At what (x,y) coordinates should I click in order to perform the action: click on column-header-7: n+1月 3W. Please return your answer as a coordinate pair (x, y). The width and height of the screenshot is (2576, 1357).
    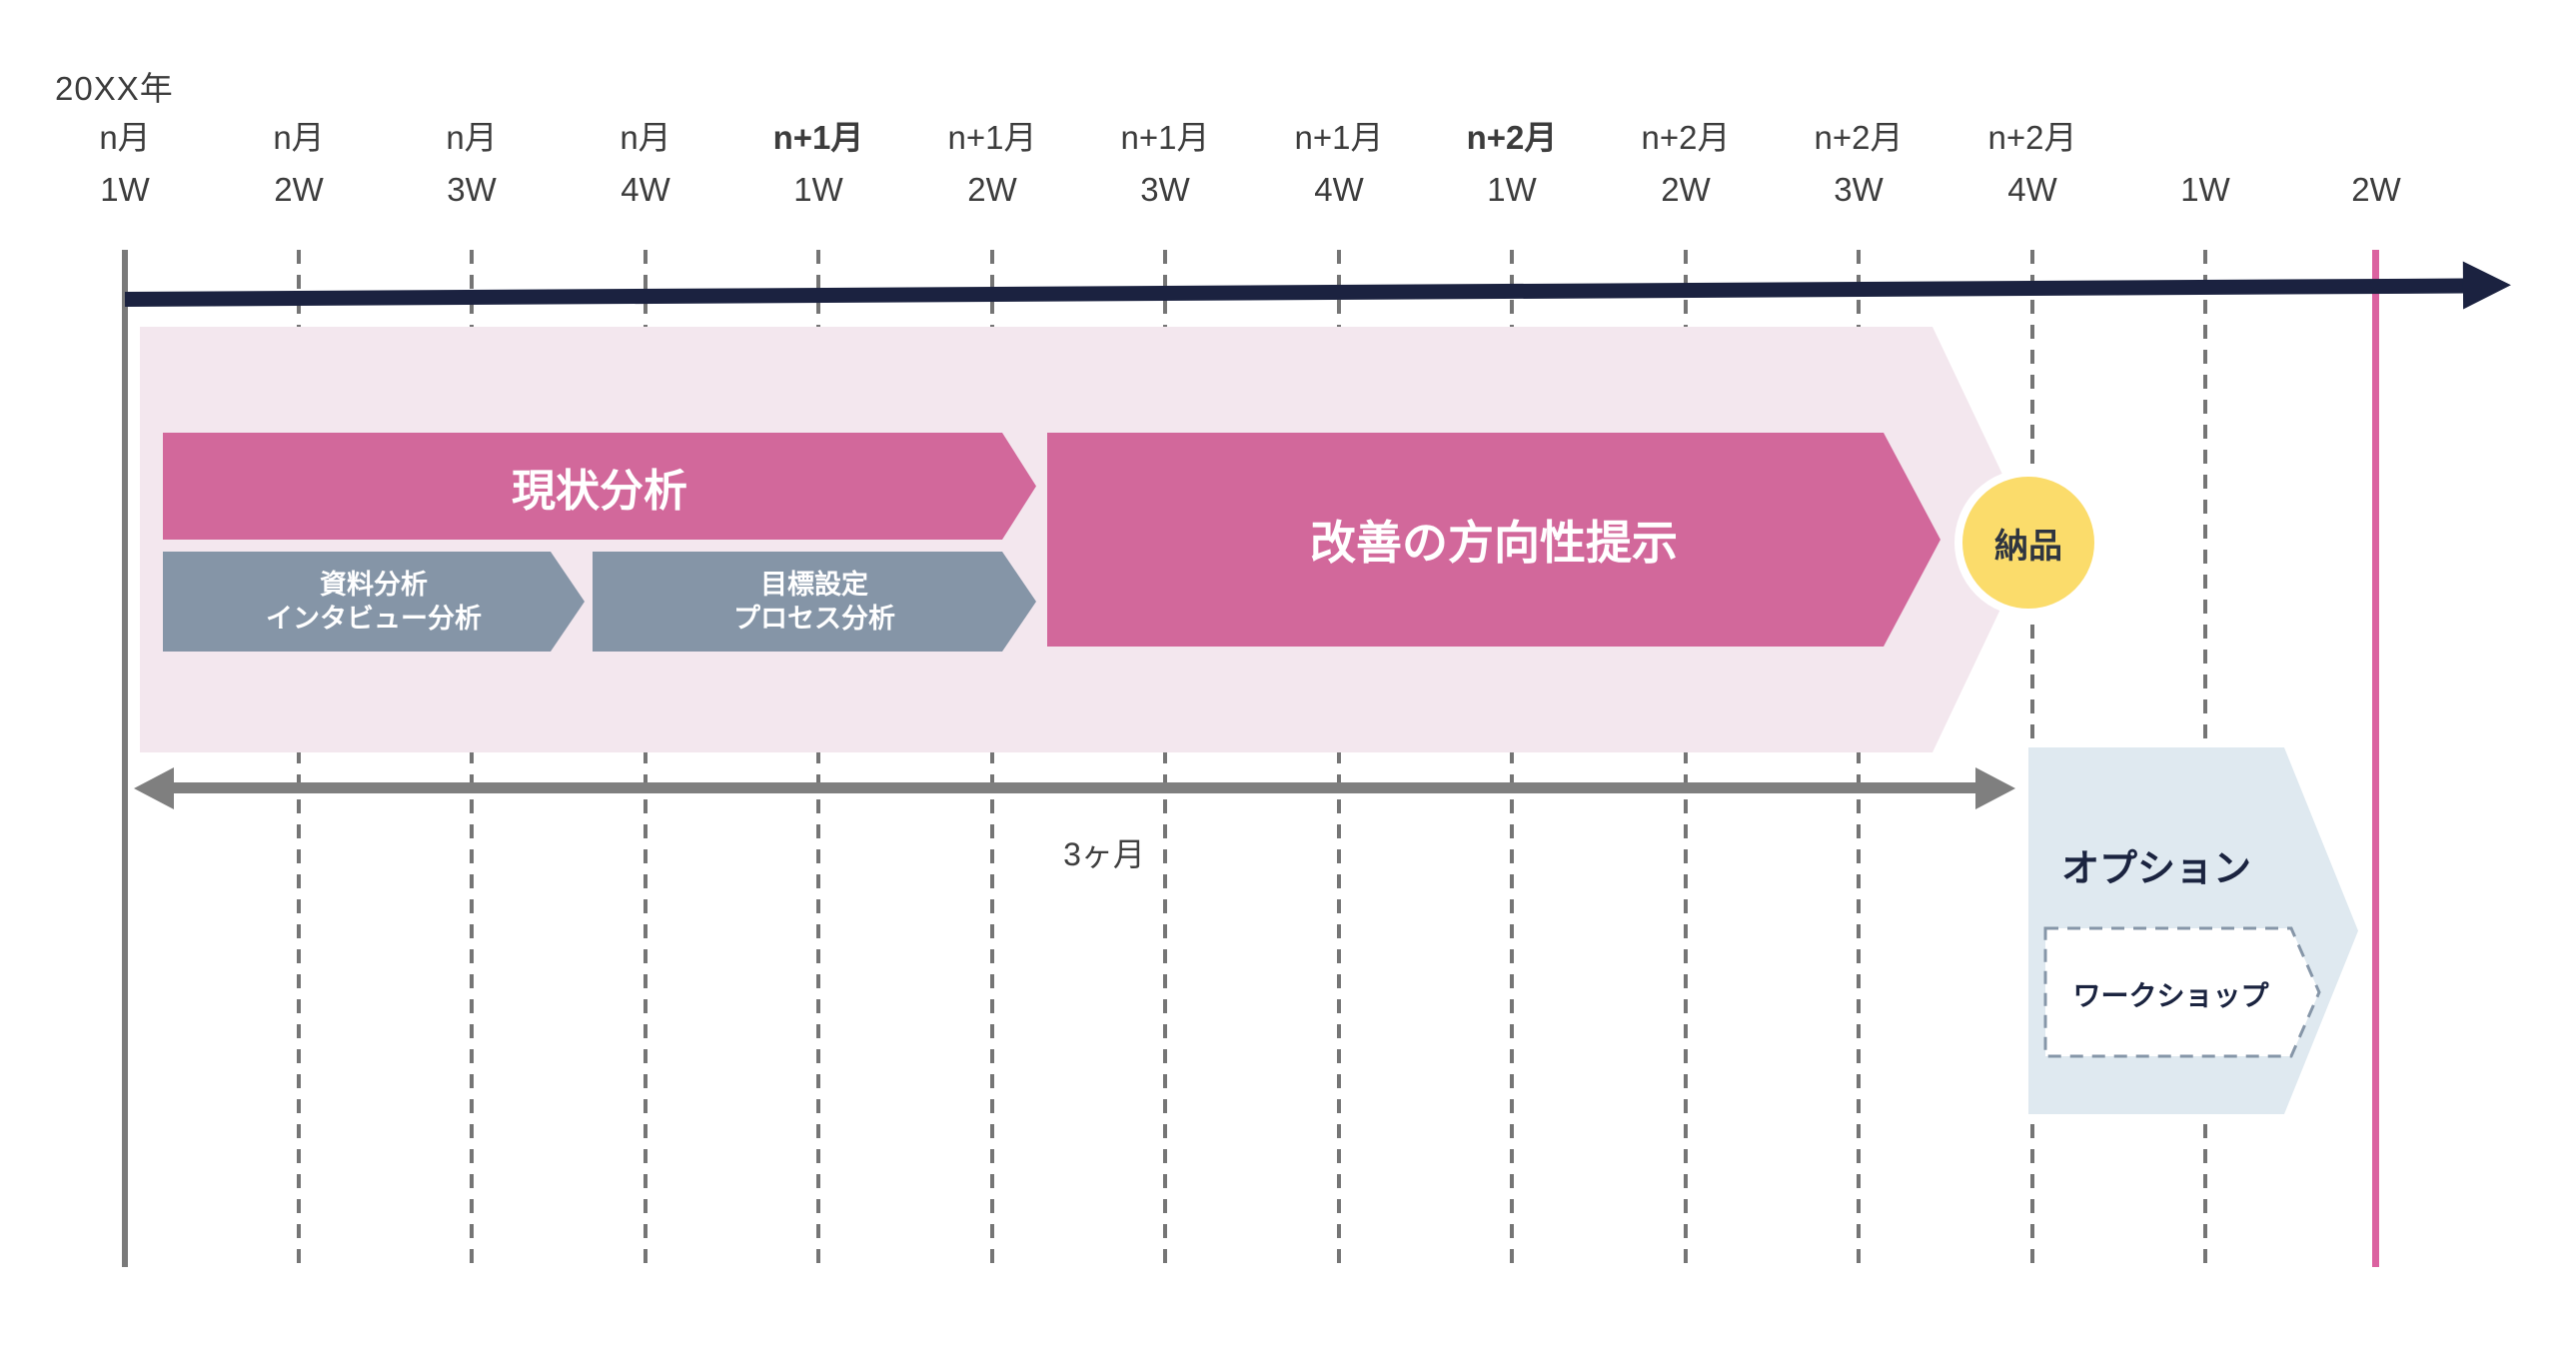
    Looking at the image, I should click on (1165, 163).